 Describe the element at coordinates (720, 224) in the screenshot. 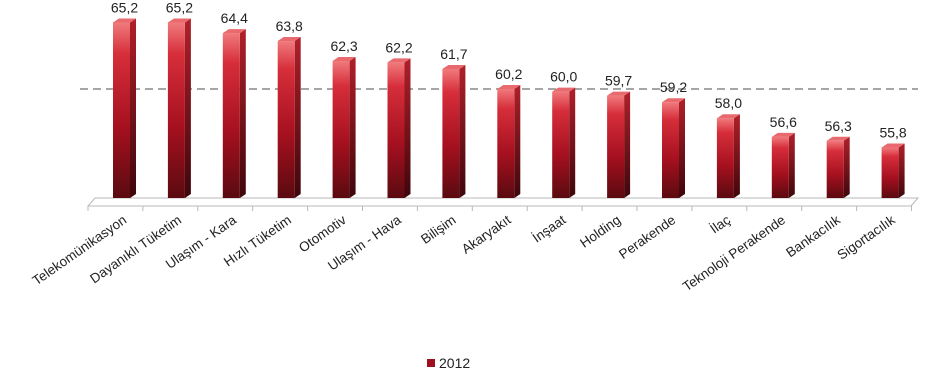

I see `category-label: İlaç` at that location.